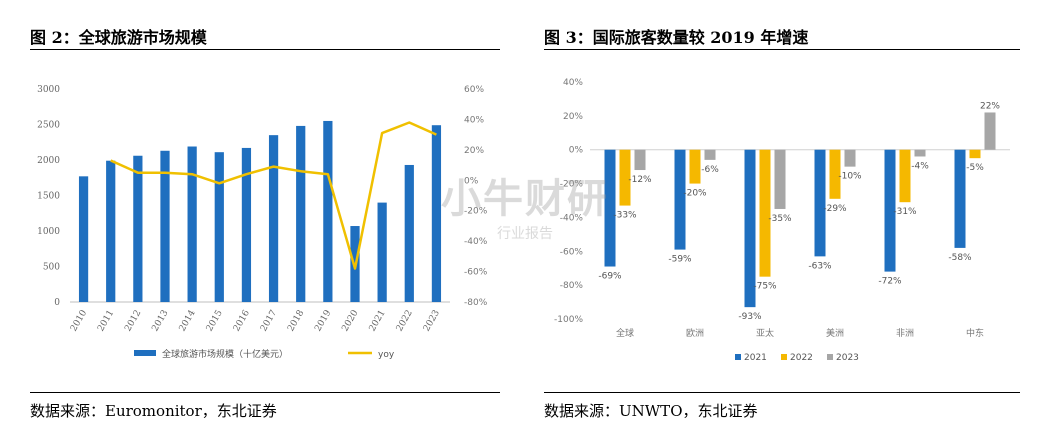 Image resolution: width=1051 pixels, height=425 pixels. What do you see at coordinates (610, 277) in the screenshot?
I see `data-label: -69%` at bounding box center [610, 277].